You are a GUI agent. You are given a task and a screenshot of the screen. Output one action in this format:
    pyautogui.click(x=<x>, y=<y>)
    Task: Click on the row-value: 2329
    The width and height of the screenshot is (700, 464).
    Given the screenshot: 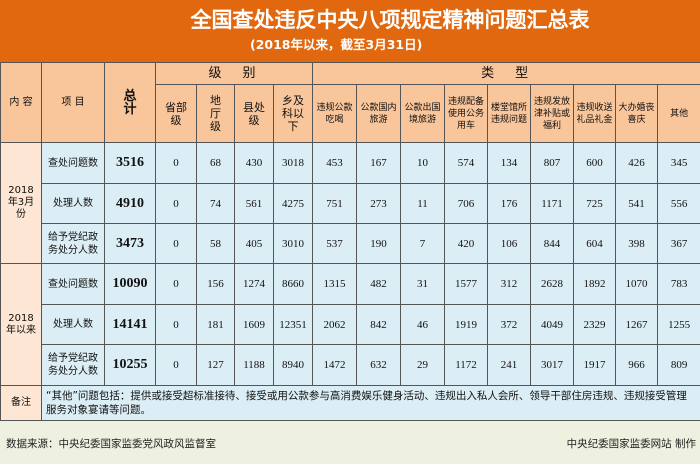 What is the action you would take?
    pyautogui.click(x=595, y=324)
    